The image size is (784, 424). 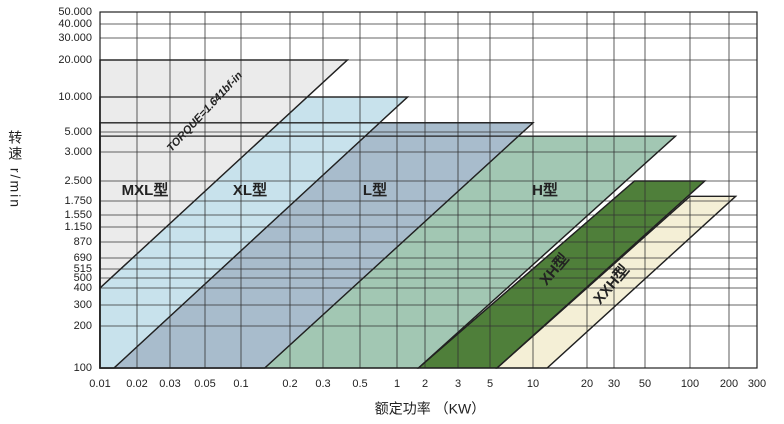 I want to click on y-tick-label: 40.000, so click(x=75, y=24).